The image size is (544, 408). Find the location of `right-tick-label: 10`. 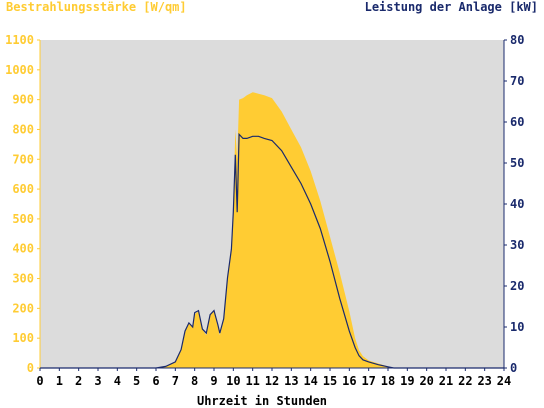

right-tick-label: 10 is located at coordinates (517, 327).